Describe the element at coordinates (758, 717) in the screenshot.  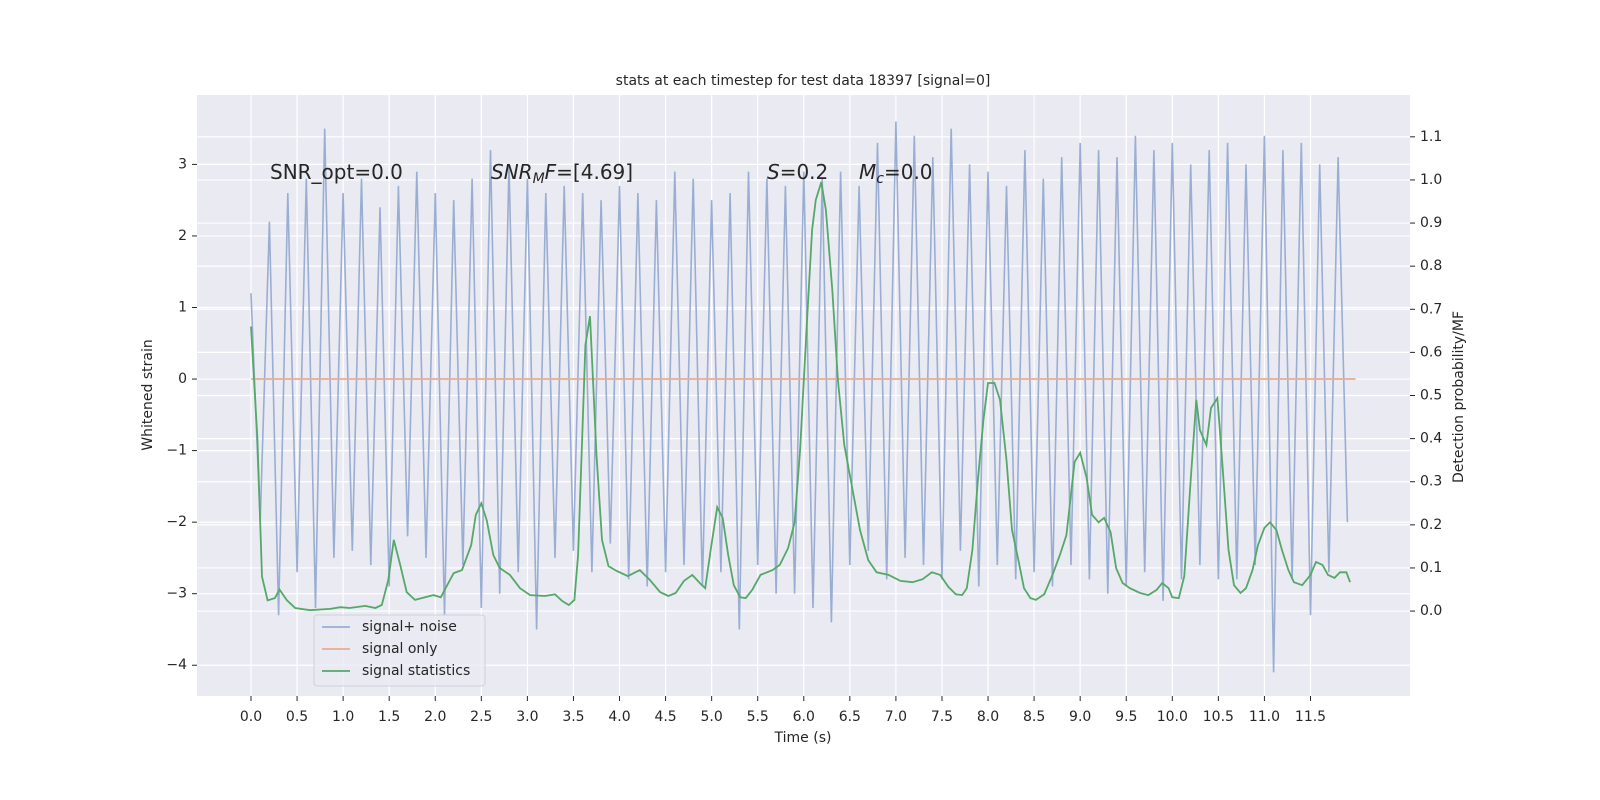
I see `x-tick-label: 5.5` at that location.